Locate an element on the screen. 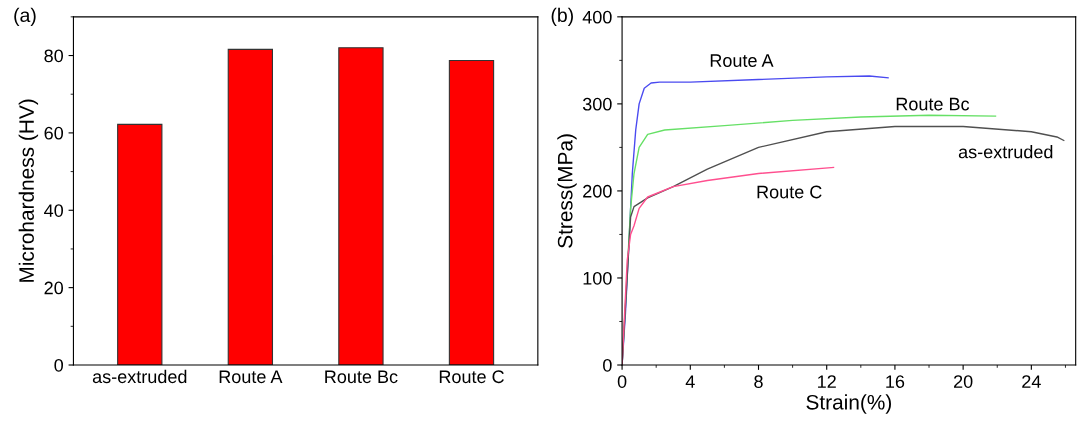  x-tick-label: 0 is located at coordinates (622, 381).